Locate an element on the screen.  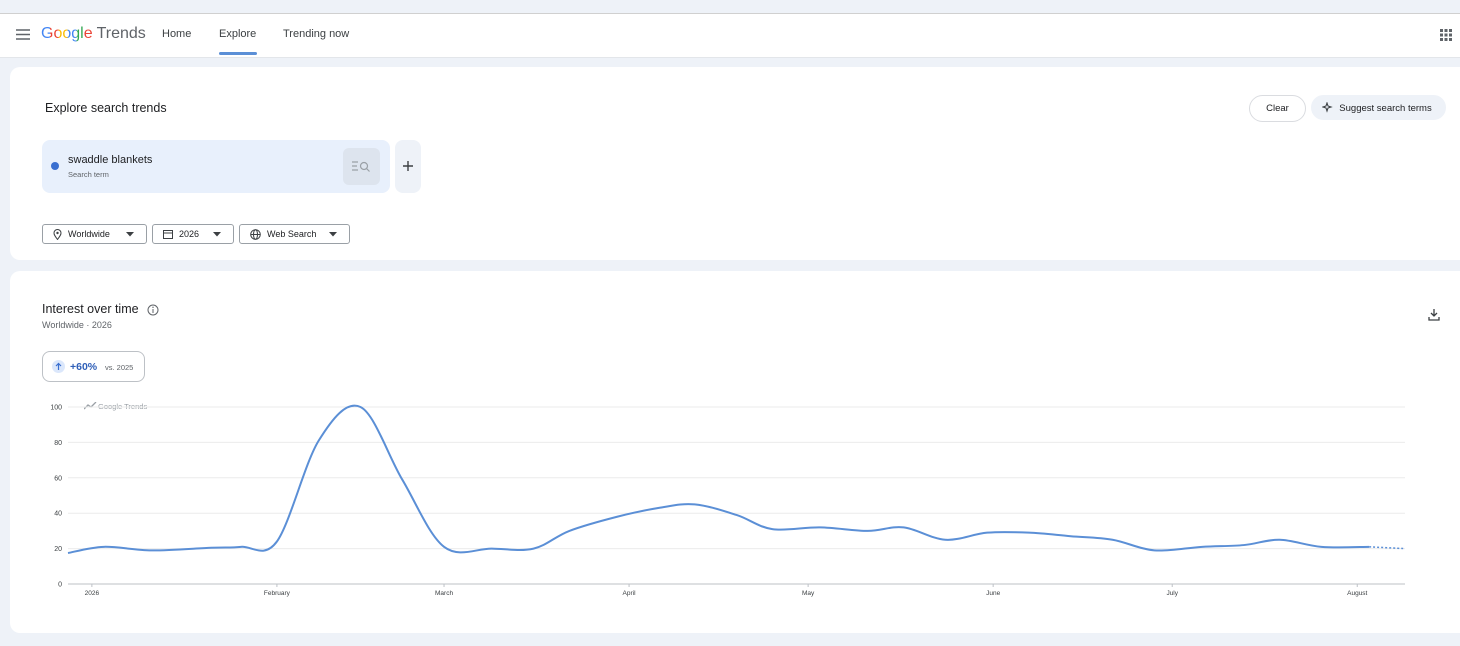
calendar-icon is located at coordinates (168, 234).